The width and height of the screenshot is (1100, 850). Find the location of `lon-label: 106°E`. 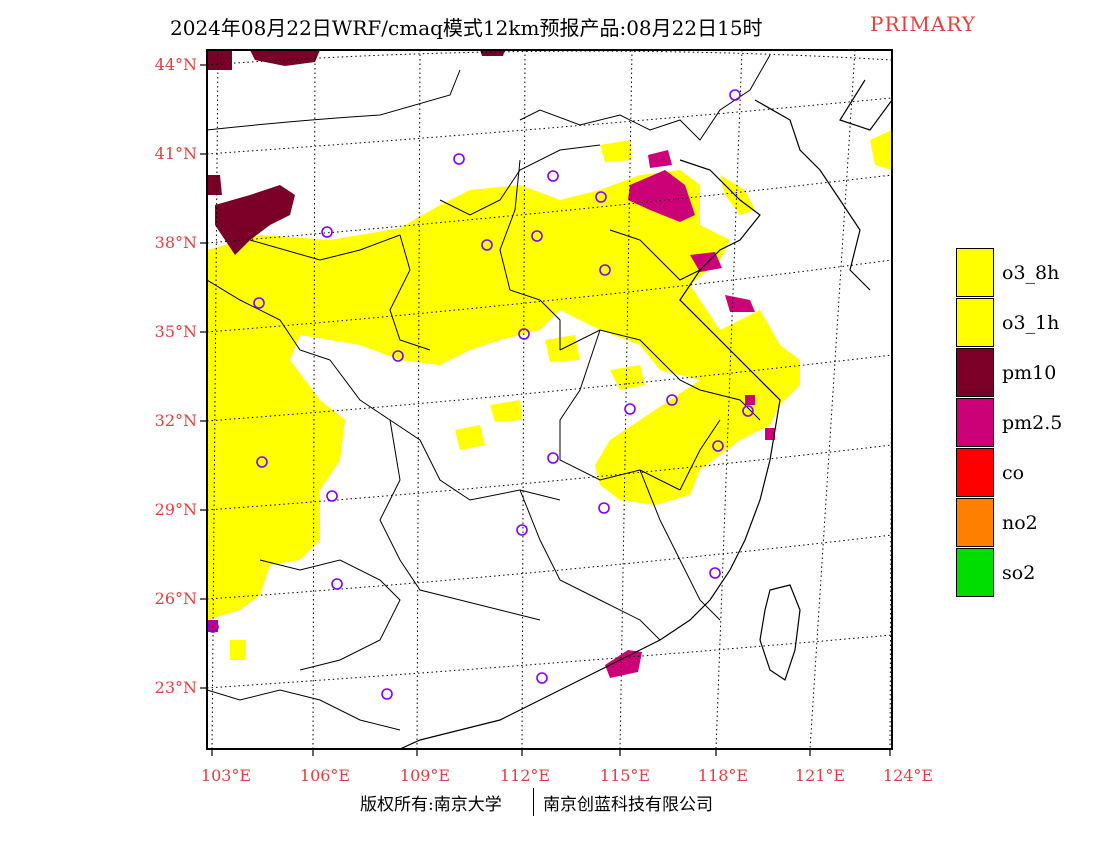

lon-label: 106°E is located at coordinates (325, 775).